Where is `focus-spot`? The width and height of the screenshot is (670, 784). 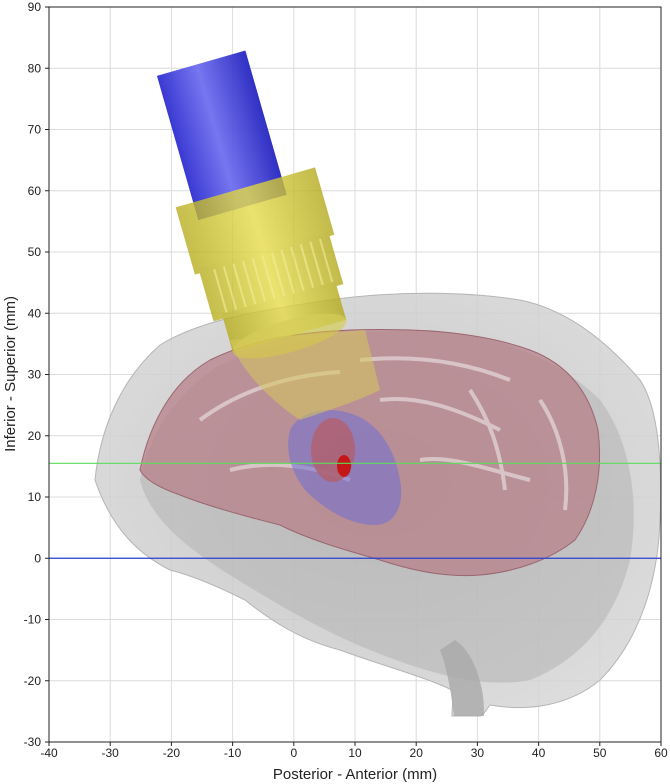
focus-spot is located at coordinates (344, 466).